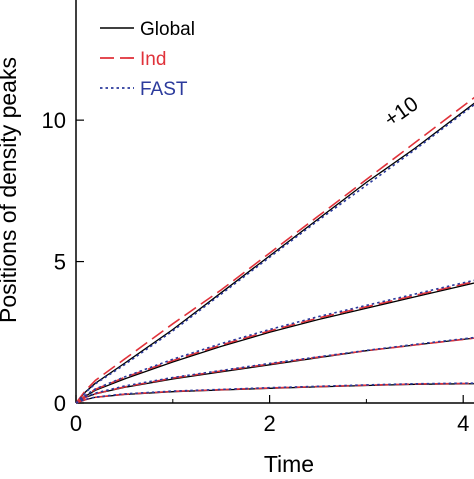  I want to click on y-tick-label: 10, so click(54, 120).